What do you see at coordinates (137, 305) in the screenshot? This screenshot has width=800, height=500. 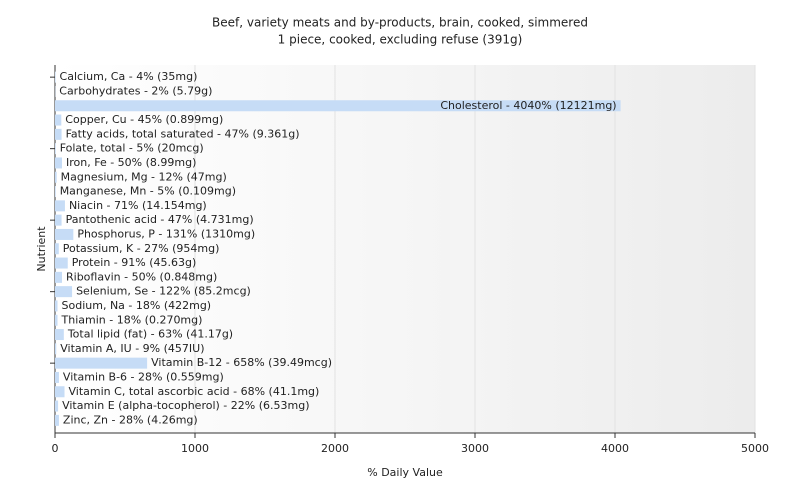 I see `value-label: Sodium, Na - 18% (422mg)` at bounding box center [137, 305].